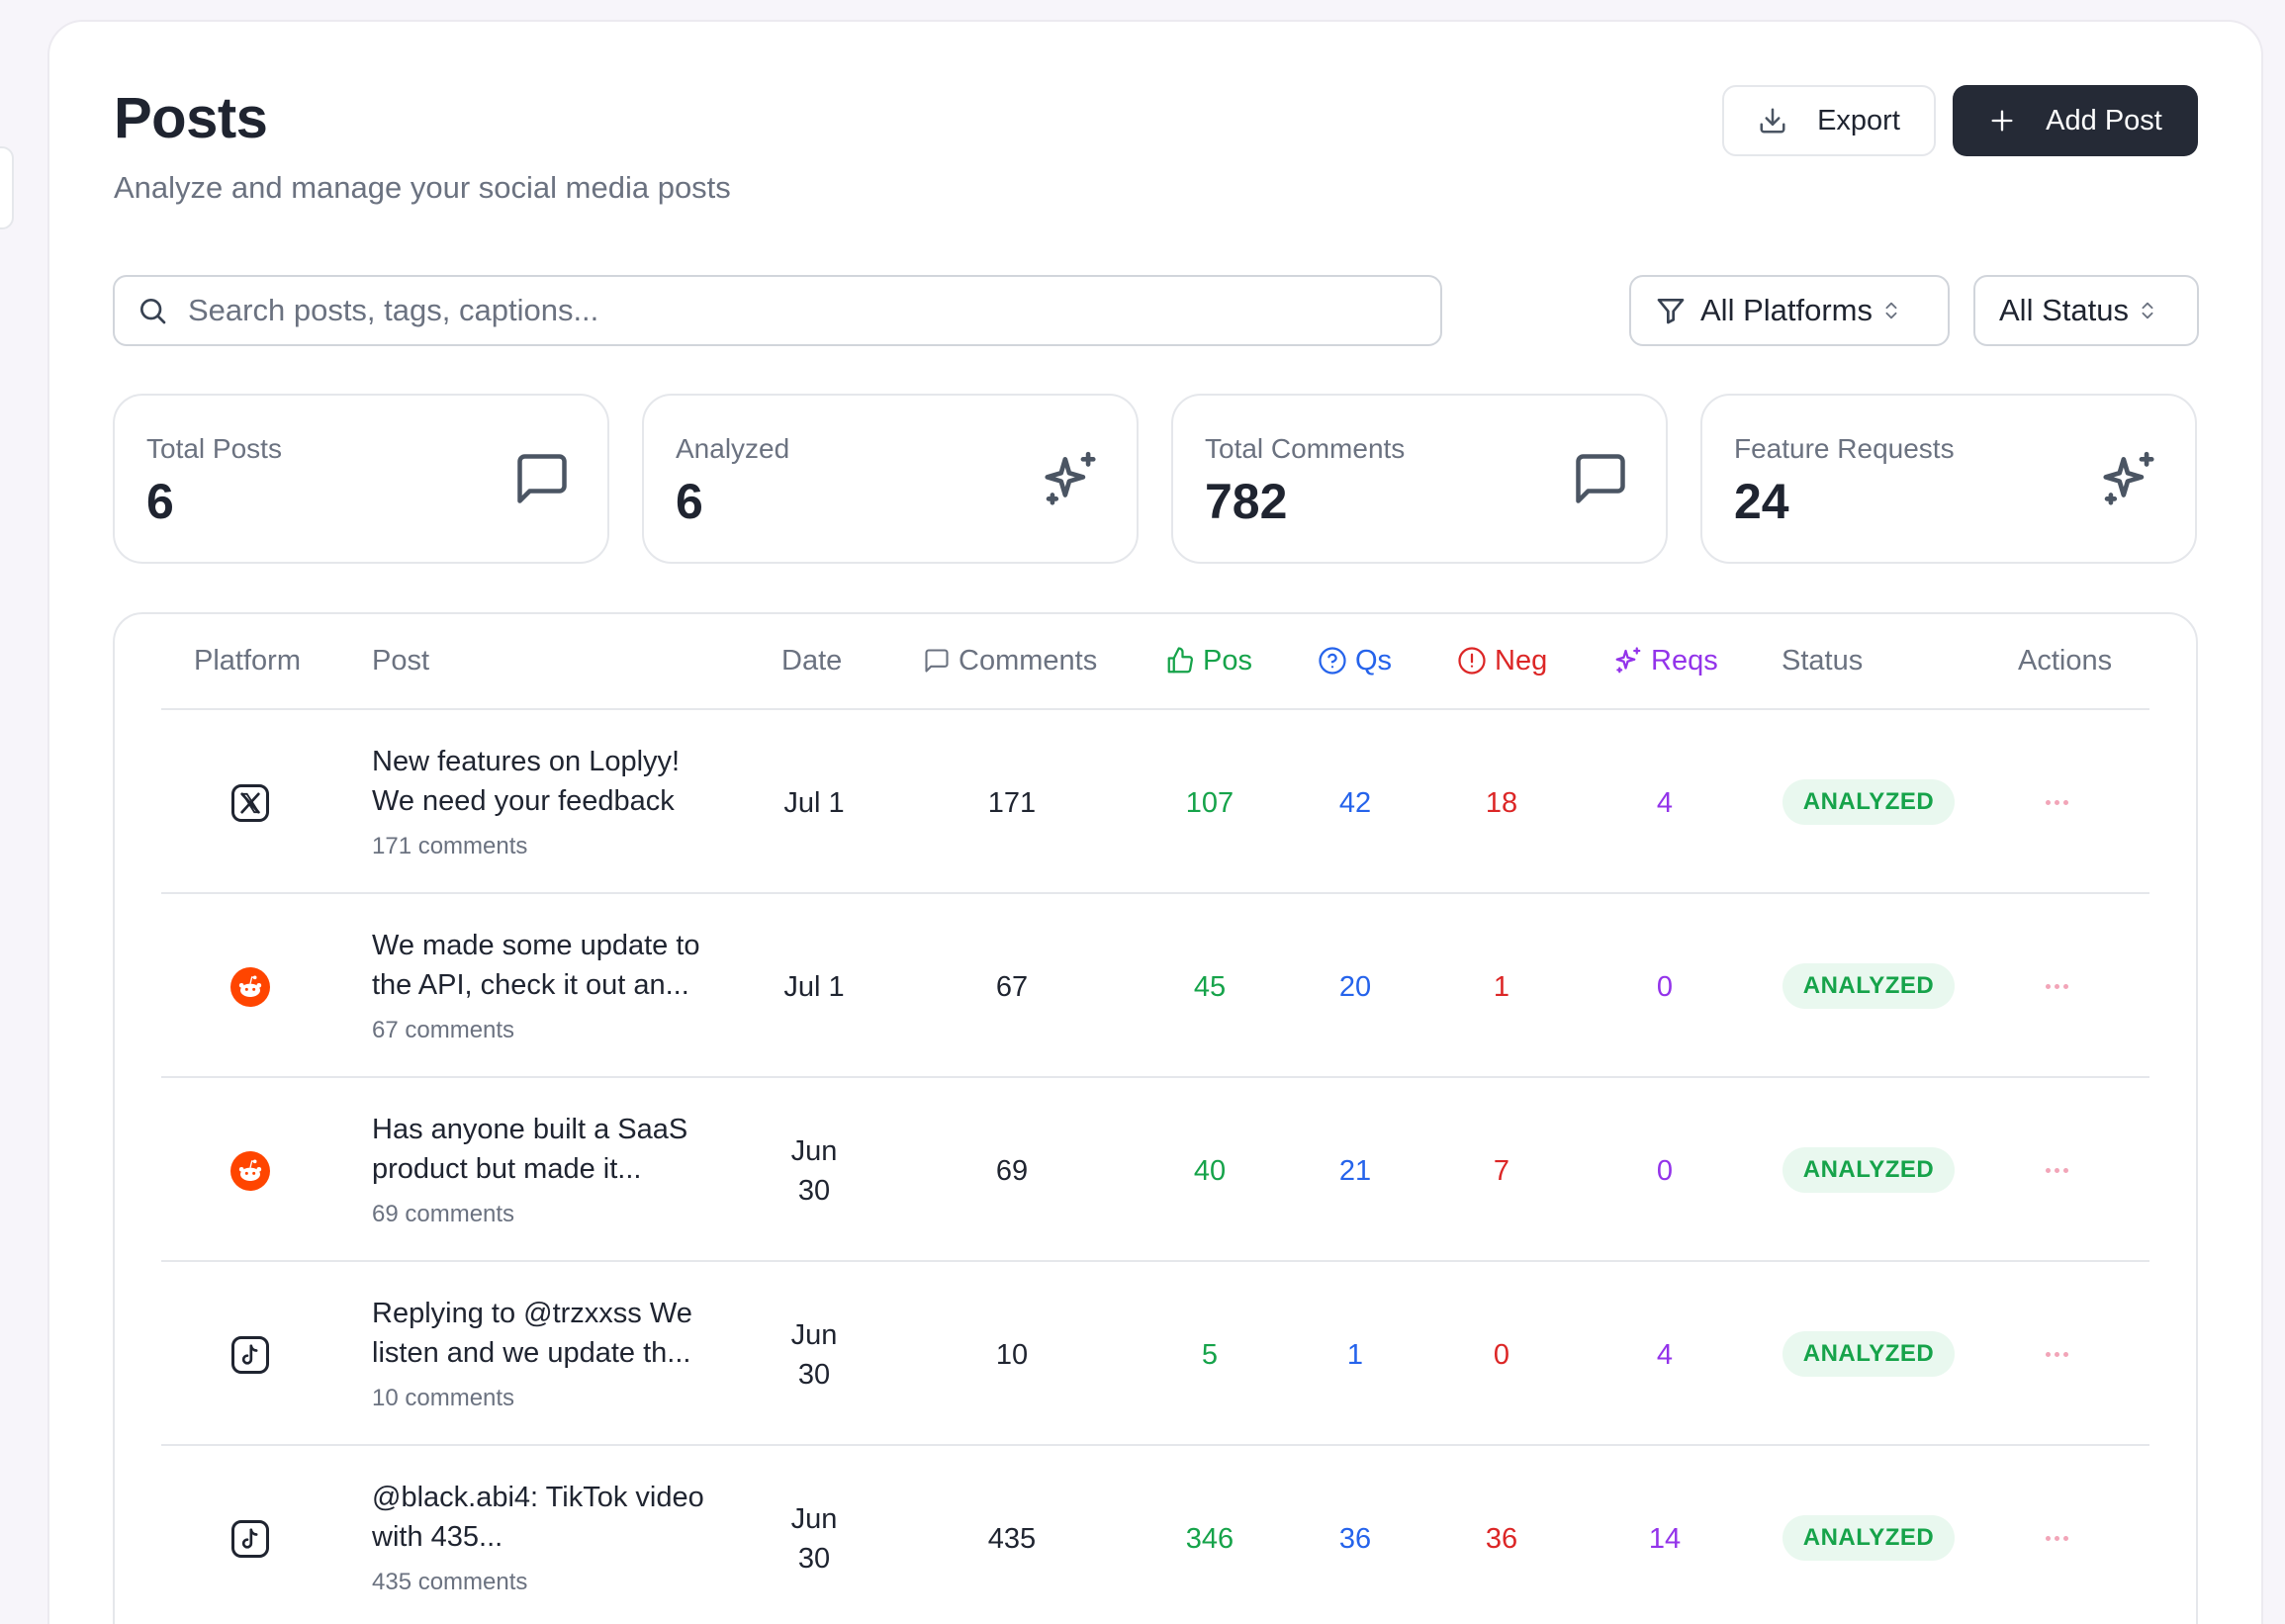  What do you see at coordinates (153, 311) in the screenshot?
I see `search-icon` at bounding box center [153, 311].